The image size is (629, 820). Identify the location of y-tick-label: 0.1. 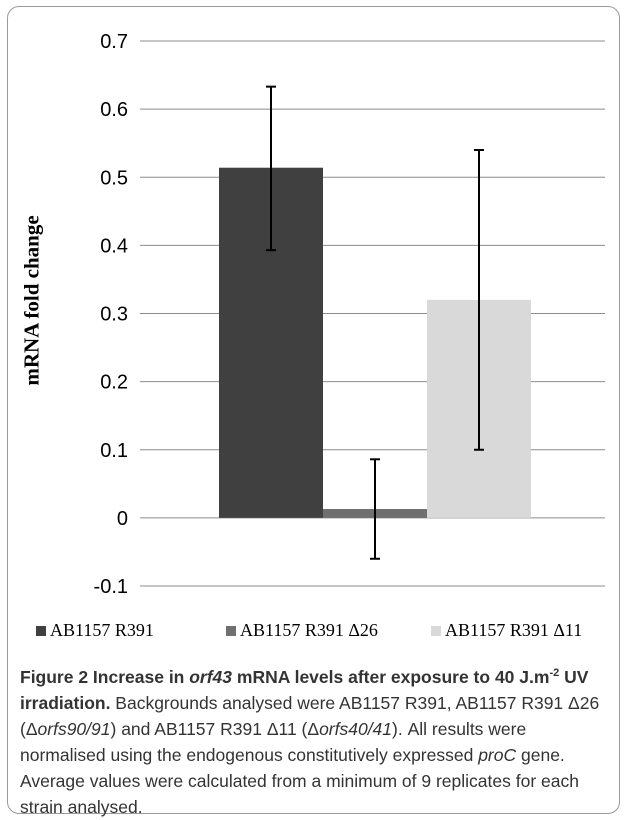
(114, 451).